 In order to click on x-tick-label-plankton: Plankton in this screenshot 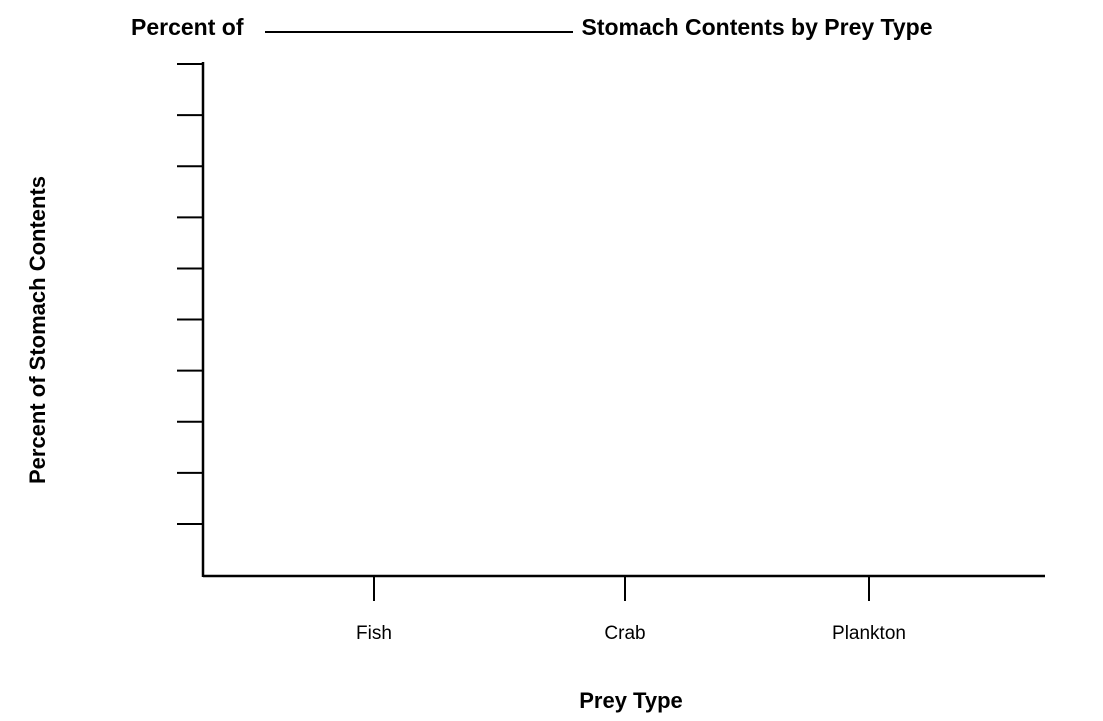, I will do `click(869, 633)`.